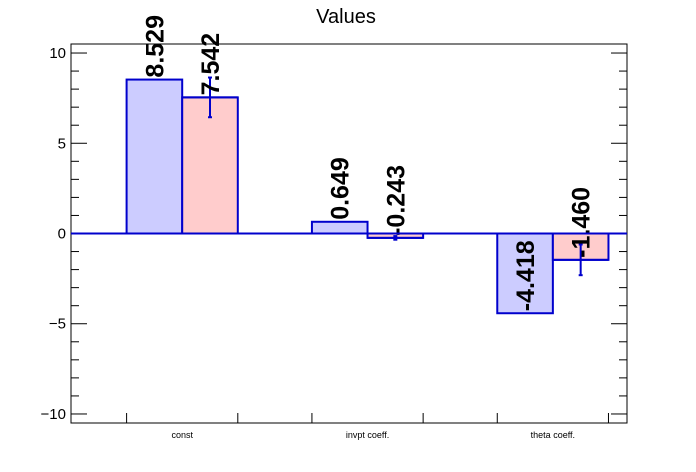  I want to click on value-label: 8.529, so click(155, 46).